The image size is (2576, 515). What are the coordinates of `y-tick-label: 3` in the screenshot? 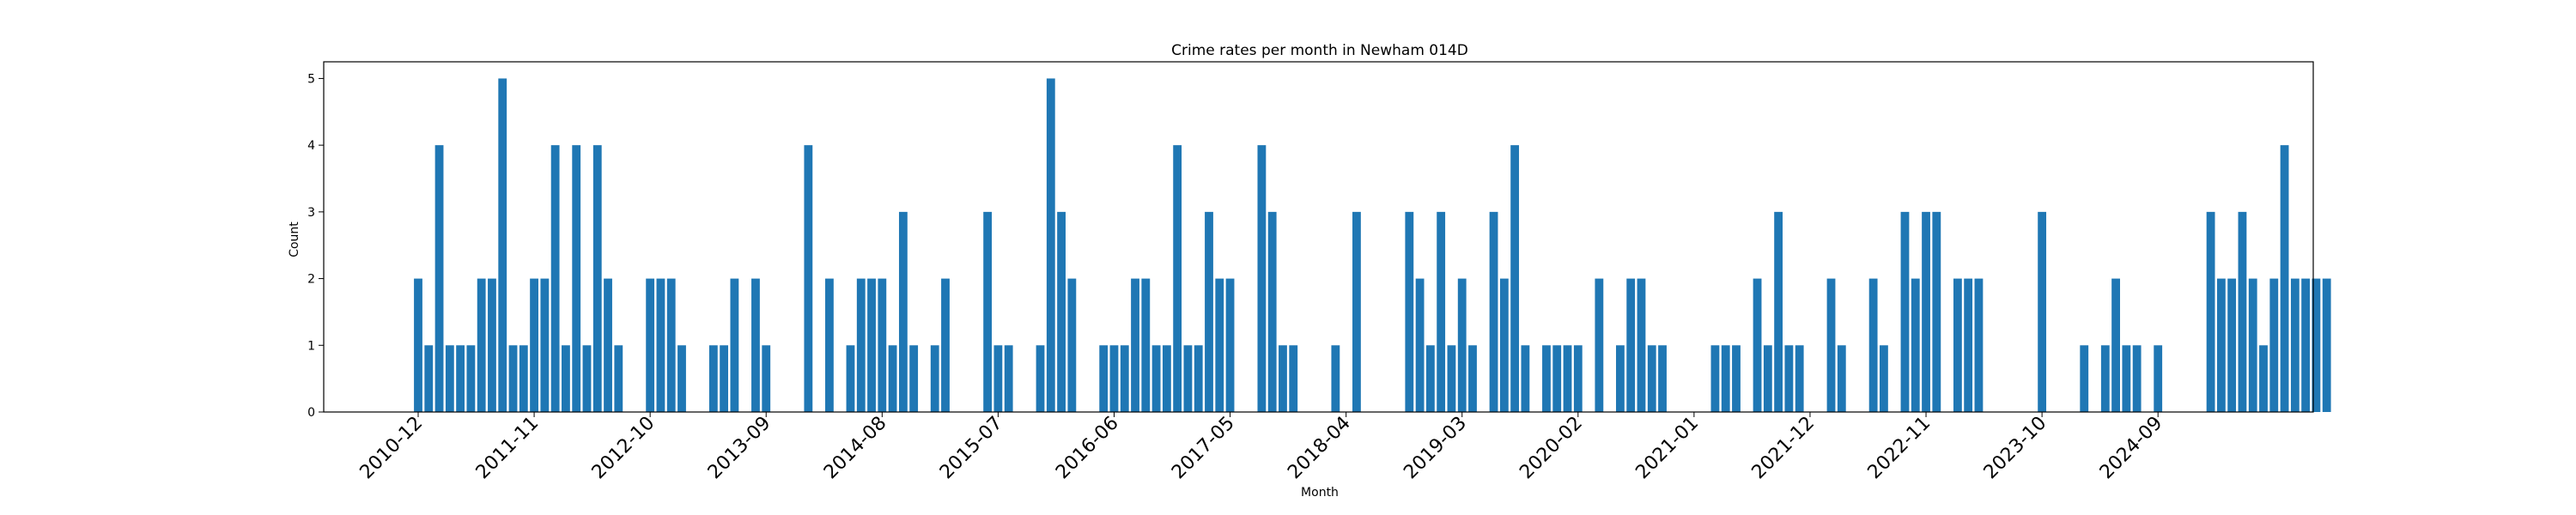 It's located at (311, 213).